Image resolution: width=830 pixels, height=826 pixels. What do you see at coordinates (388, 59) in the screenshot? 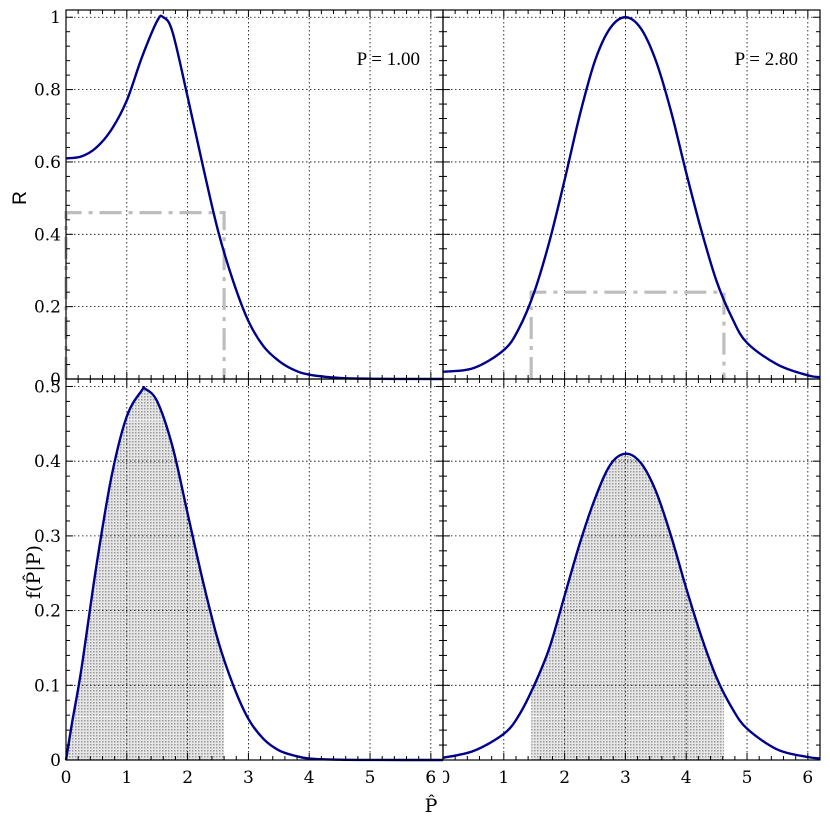
I see `annotation-p1: P = 1.00` at bounding box center [388, 59].